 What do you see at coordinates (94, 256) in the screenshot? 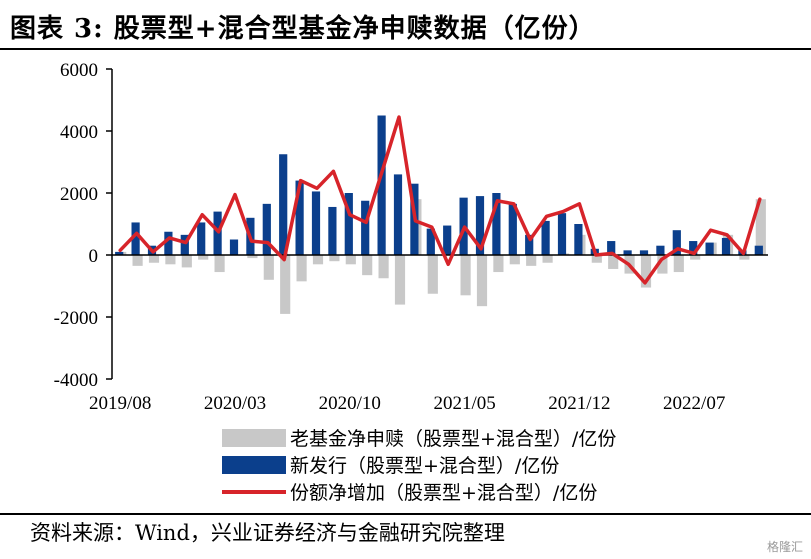
I see `y-tick-label: 0` at bounding box center [94, 256].